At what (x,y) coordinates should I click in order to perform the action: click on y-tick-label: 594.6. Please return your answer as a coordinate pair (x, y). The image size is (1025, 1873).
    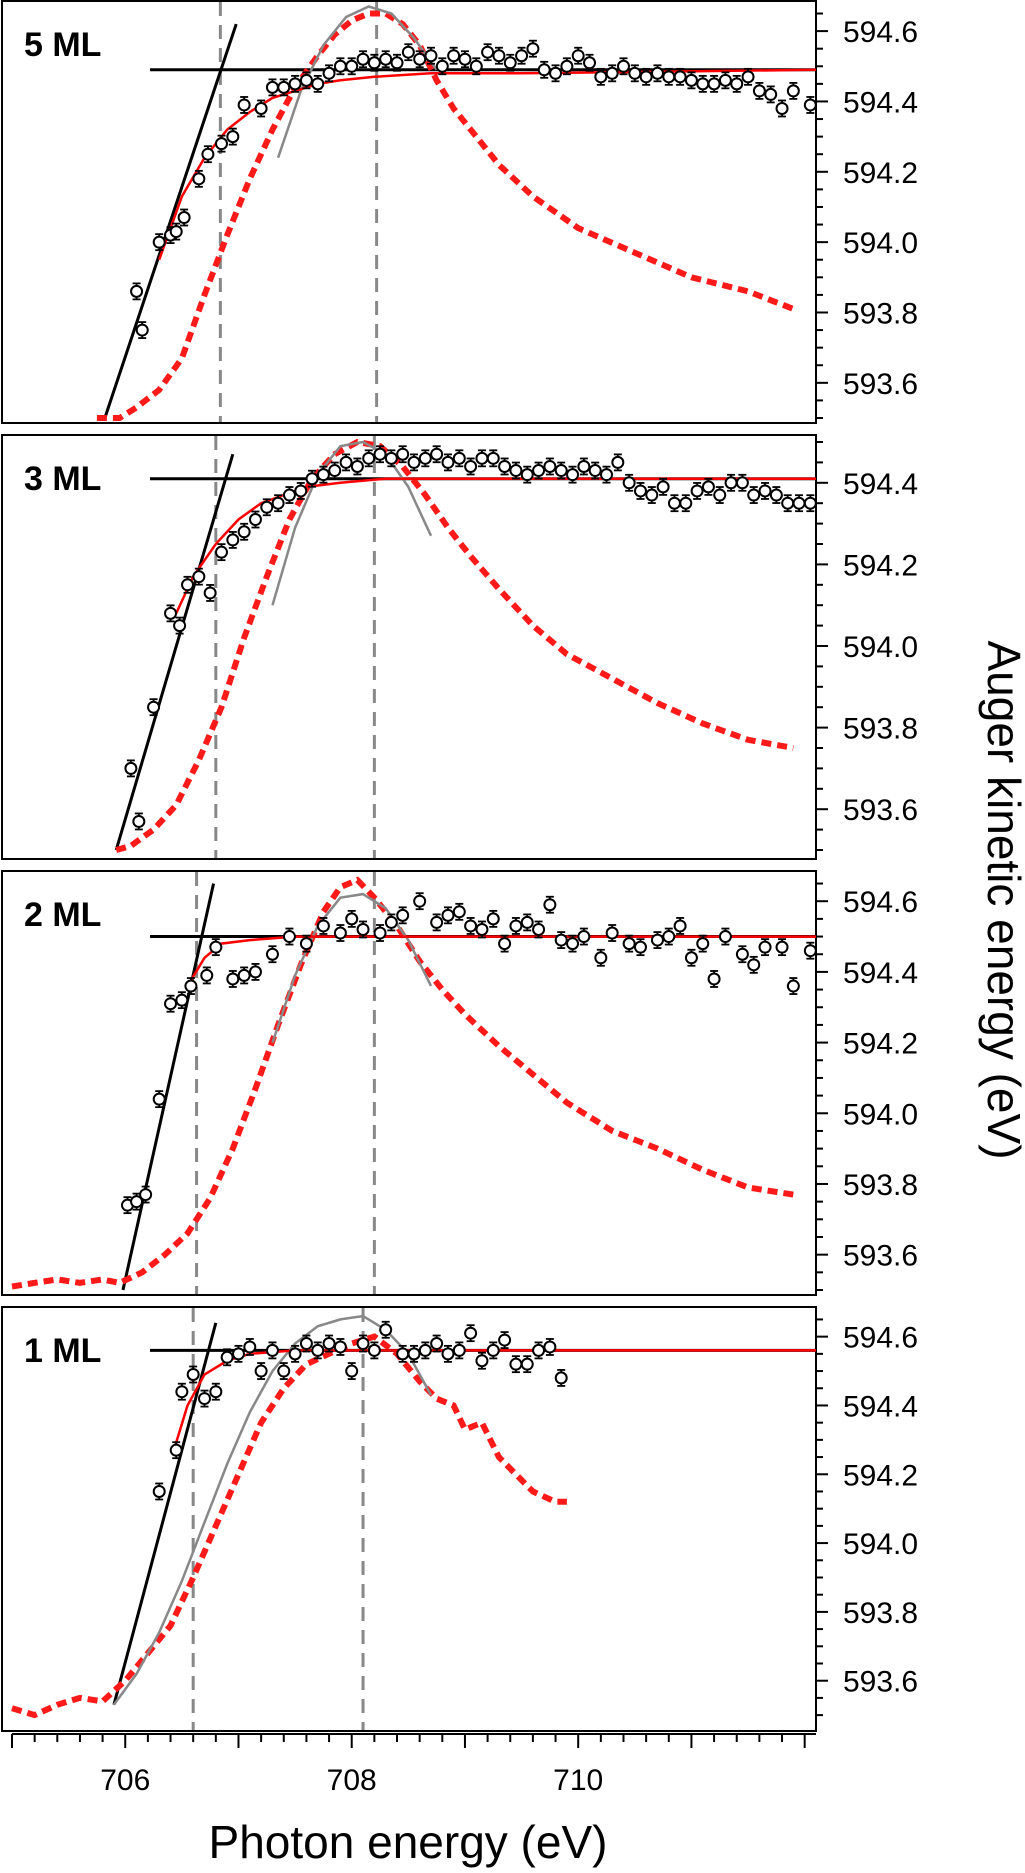
    Looking at the image, I should click on (880, 902).